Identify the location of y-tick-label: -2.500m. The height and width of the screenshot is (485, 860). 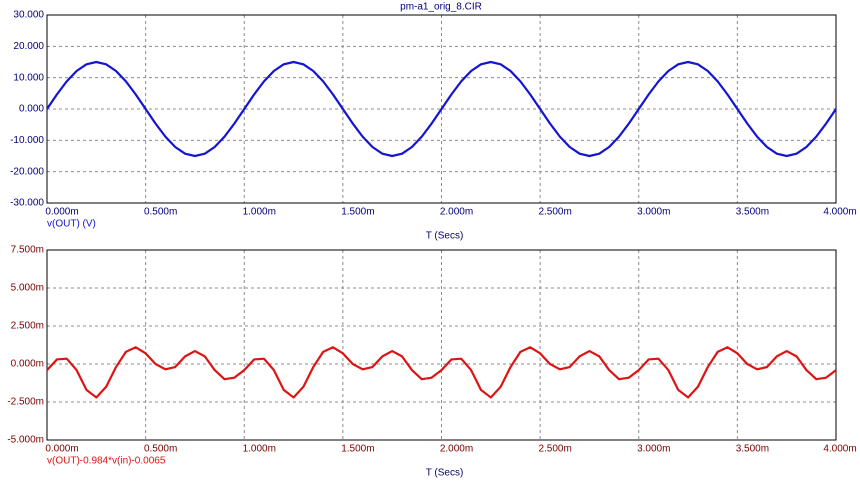
(25, 402).